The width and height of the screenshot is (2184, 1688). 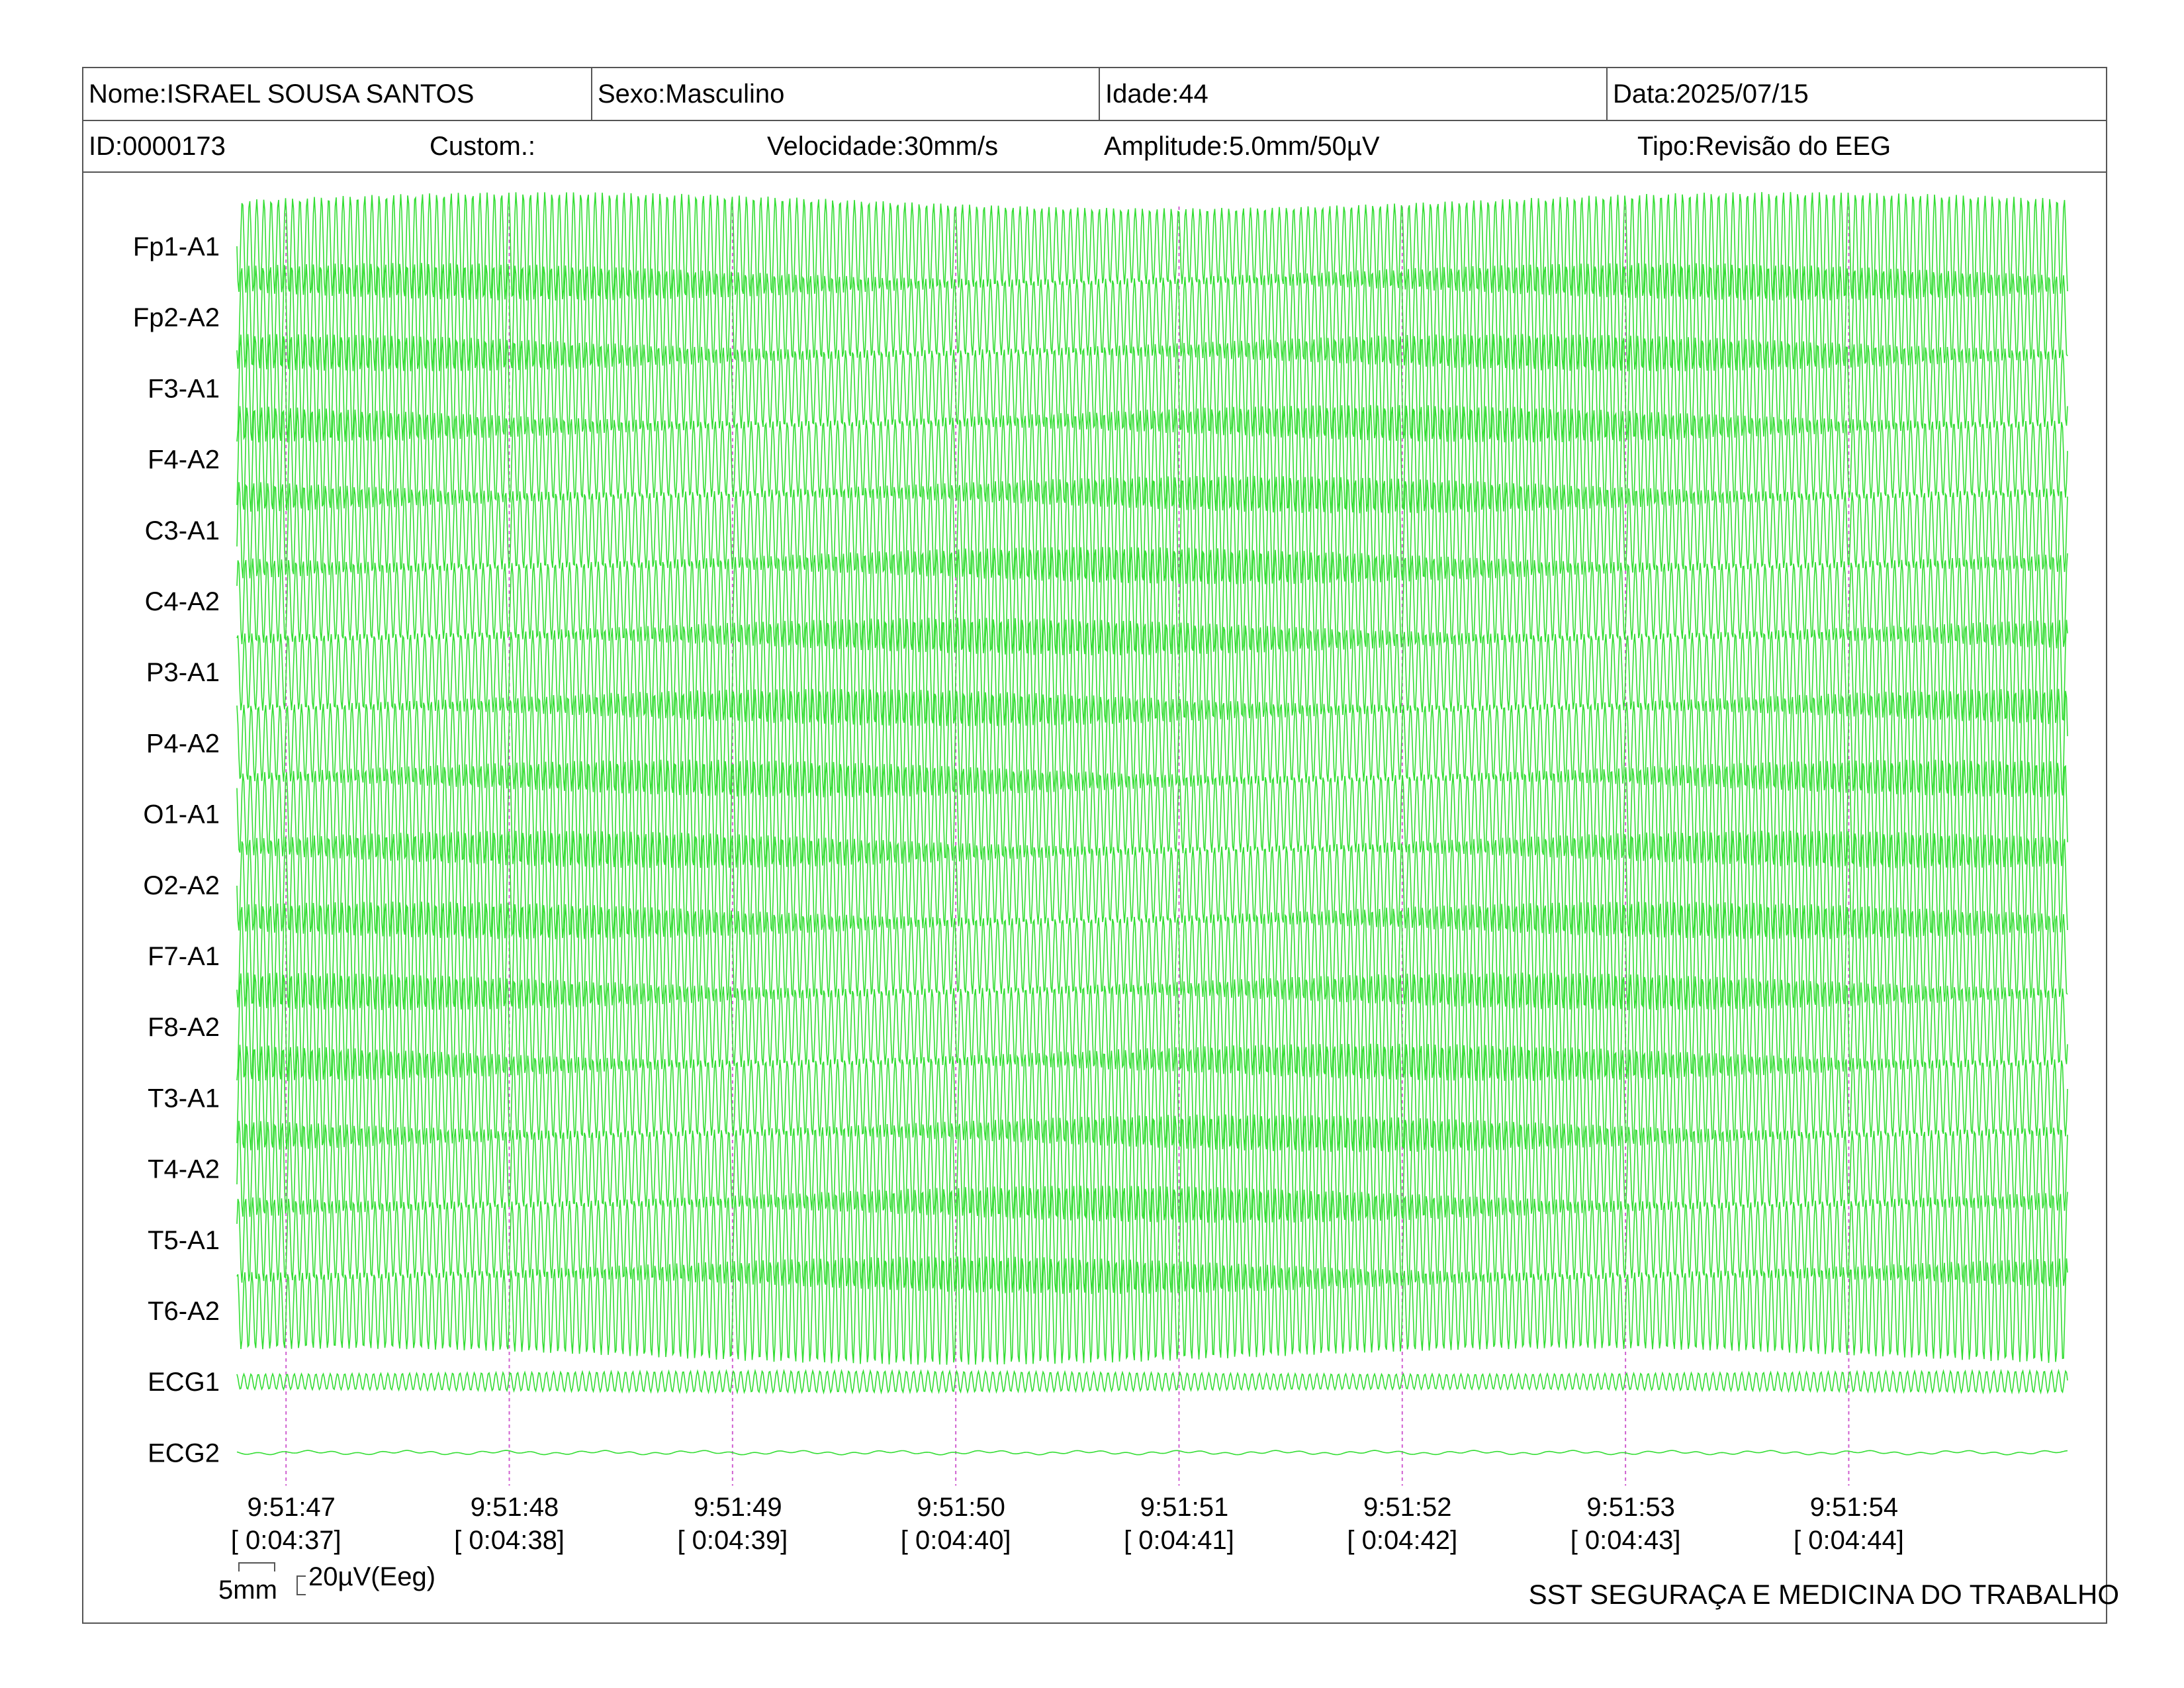 I want to click on mm-scale-label: 5mm, so click(x=247, y=1590).